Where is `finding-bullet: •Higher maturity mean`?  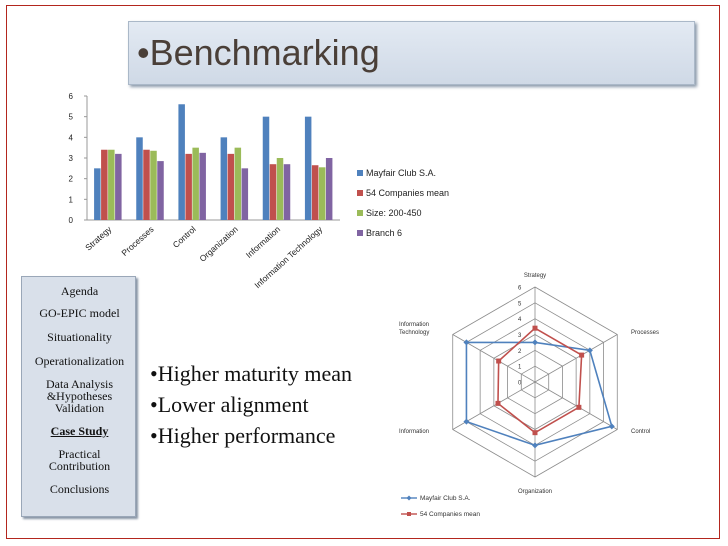
finding-bullet: •Higher maturity mean is located at coordinates (251, 373).